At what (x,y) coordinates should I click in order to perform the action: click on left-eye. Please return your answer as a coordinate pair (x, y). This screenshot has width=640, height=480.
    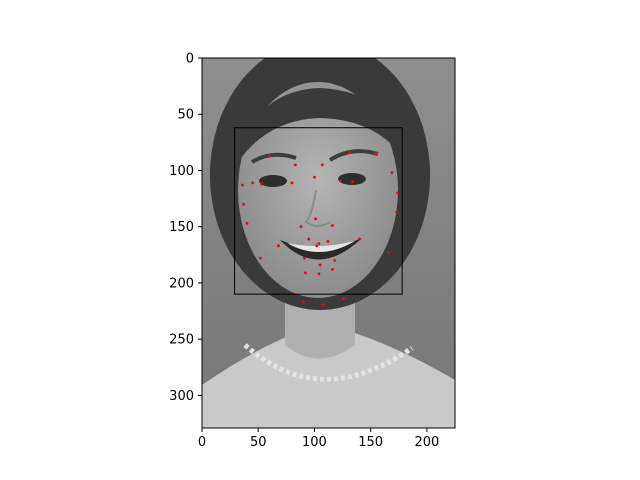
    Looking at the image, I should click on (273, 181).